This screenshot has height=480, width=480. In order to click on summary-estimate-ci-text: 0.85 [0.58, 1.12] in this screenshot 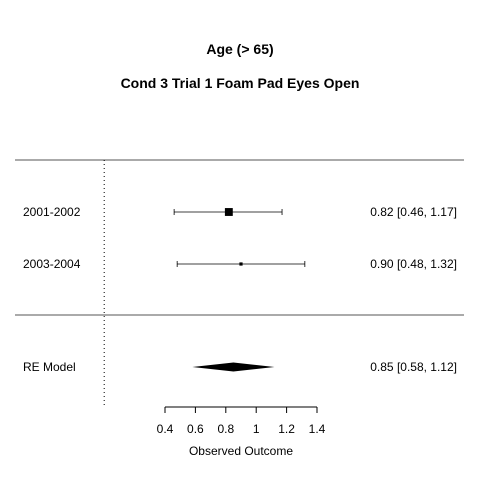, I will do `click(413, 367)`.